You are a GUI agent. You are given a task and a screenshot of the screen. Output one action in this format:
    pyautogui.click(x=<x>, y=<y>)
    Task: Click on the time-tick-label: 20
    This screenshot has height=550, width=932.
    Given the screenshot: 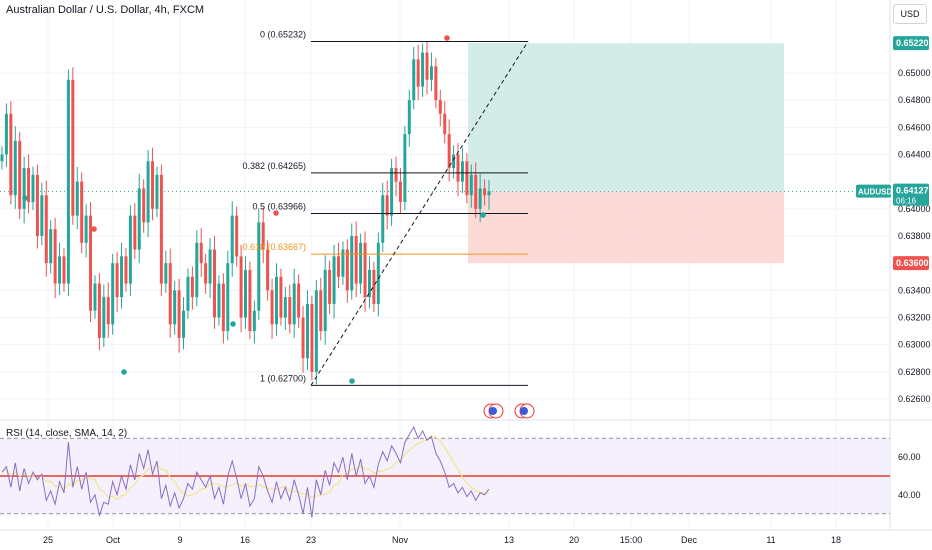 What is the action you would take?
    pyautogui.click(x=574, y=540)
    